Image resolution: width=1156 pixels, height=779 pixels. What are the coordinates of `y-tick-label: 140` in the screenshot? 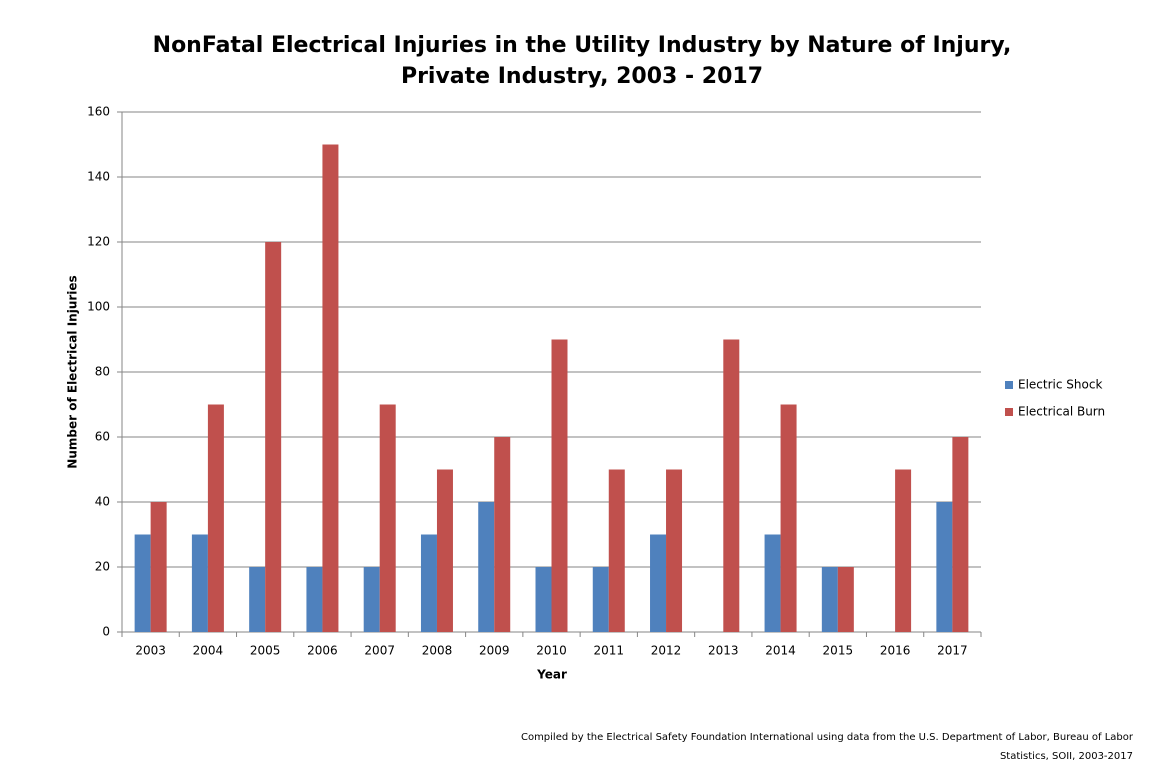 It's located at (98, 177).